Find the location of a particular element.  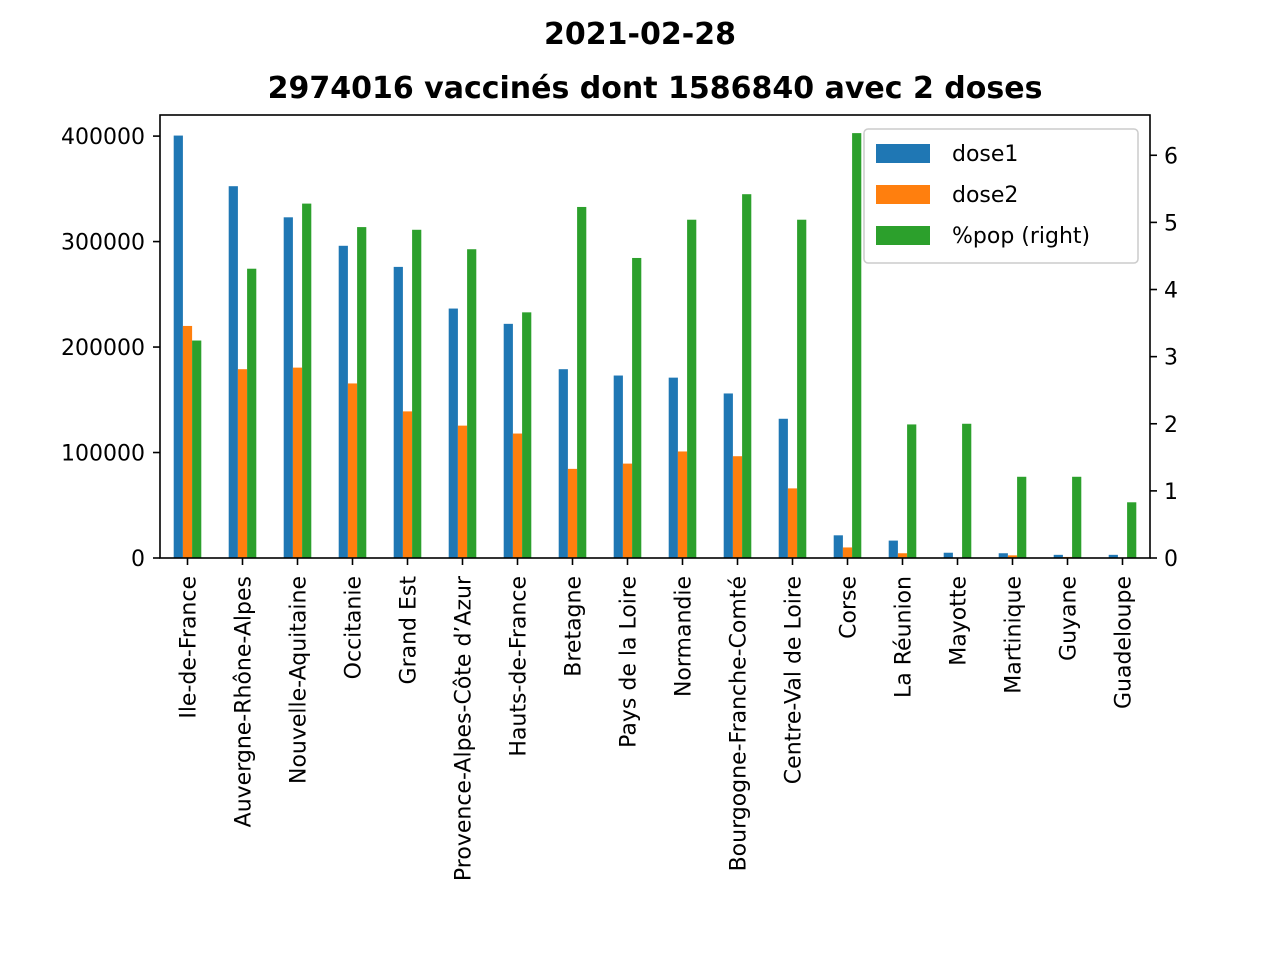

x-tick-label: Grand Est is located at coordinates (409, 630).